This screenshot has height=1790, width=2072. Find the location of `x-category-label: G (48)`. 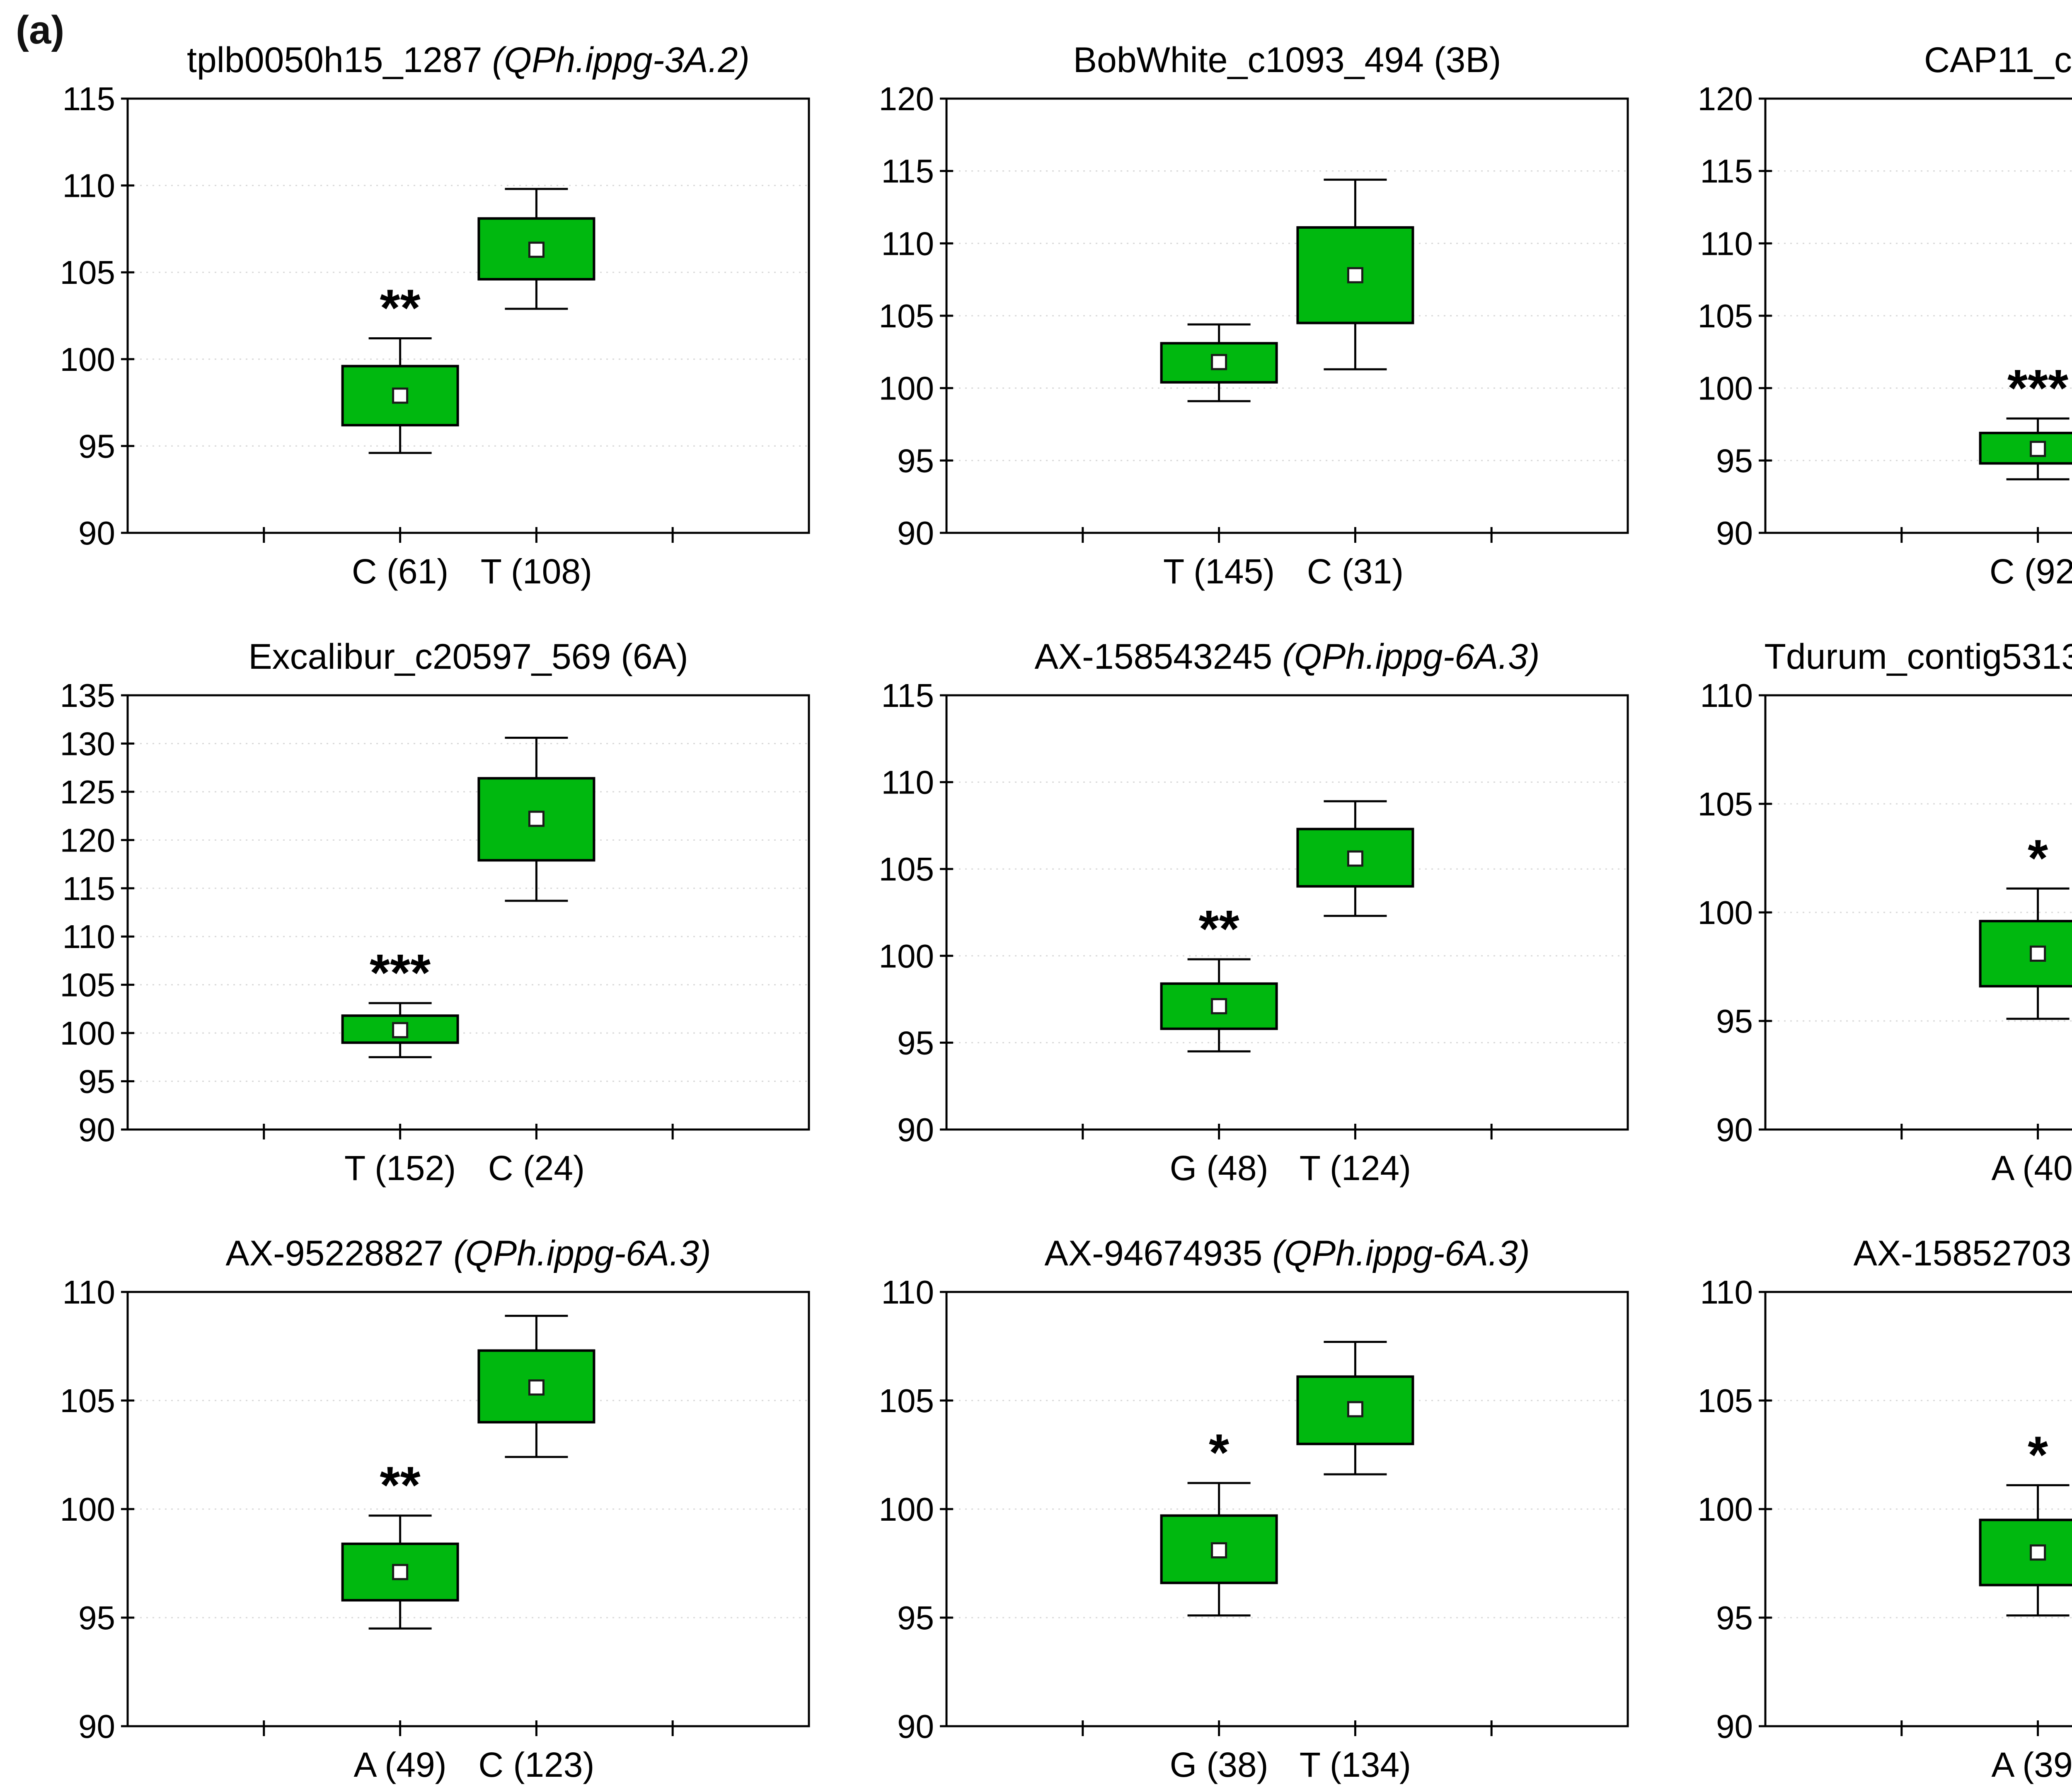

x-category-label: G (48) is located at coordinates (1219, 1168).